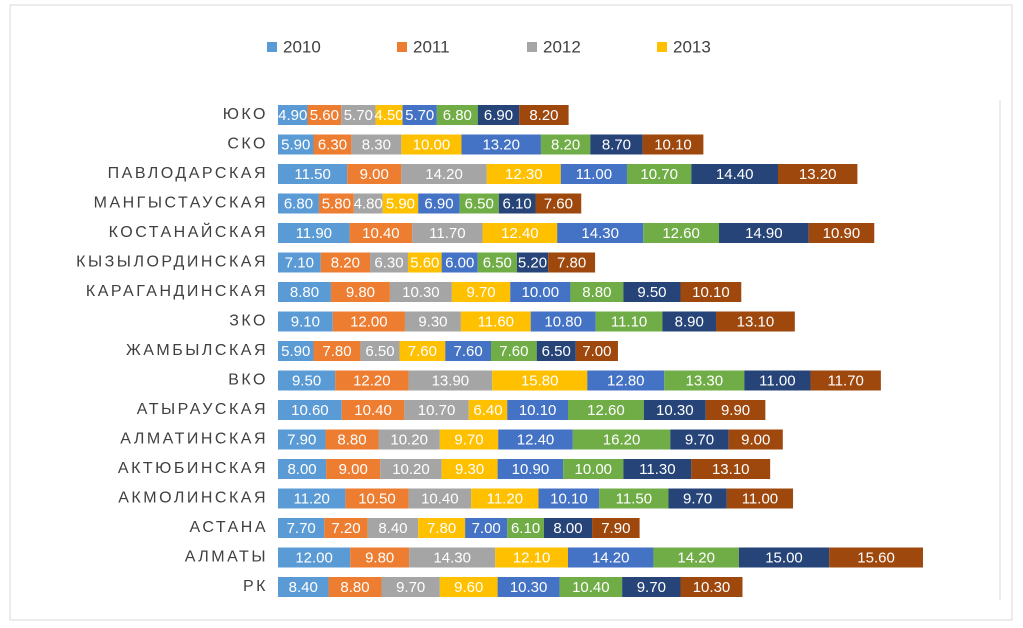  Describe the element at coordinates (194, 439) in the screenshot. I see `category-label: АЛМАТИНСКАЯ` at that location.